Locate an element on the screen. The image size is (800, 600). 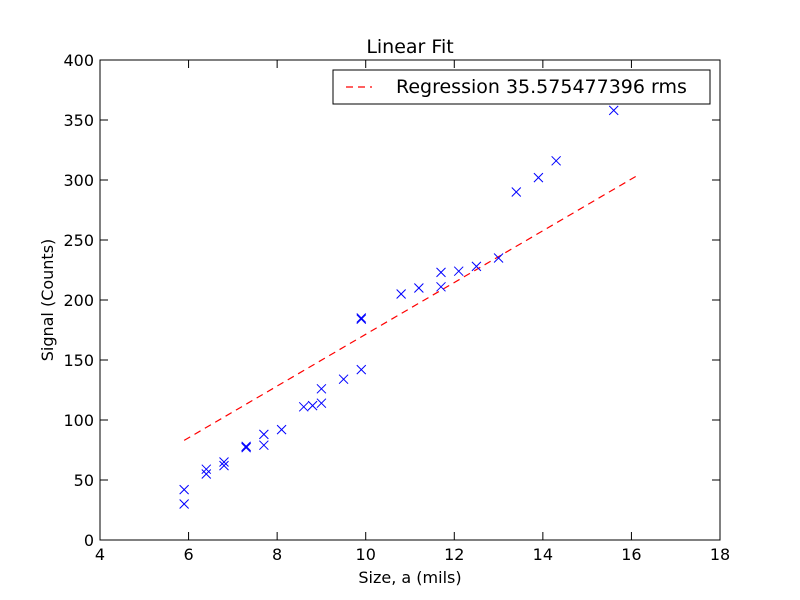
x-tick-label: 12 is located at coordinates (454, 554).